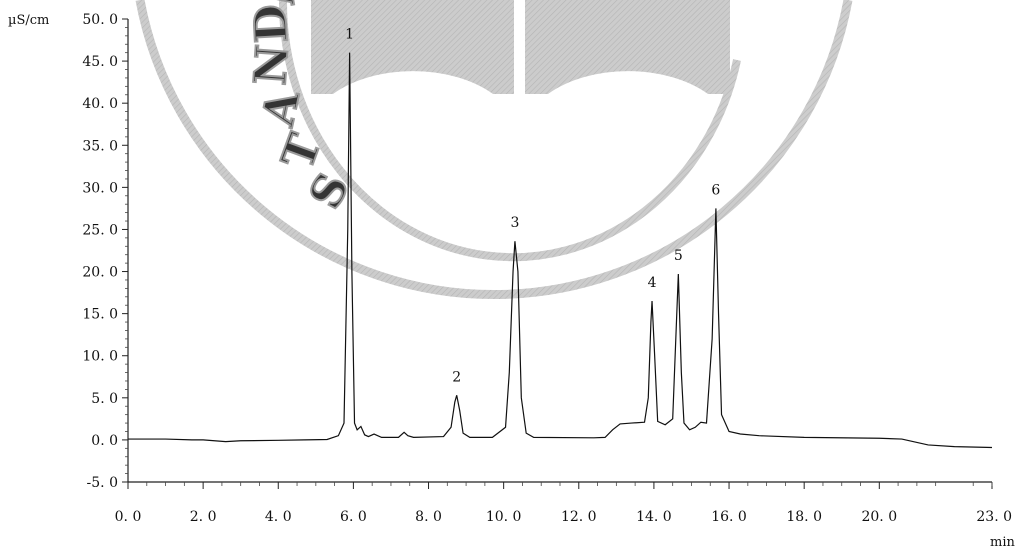 Image resolution: width=1020 pixels, height=553 pixels. What do you see at coordinates (102, 483) in the screenshot?
I see `y-tick-label: -5. 0` at bounding box center [102, 483].